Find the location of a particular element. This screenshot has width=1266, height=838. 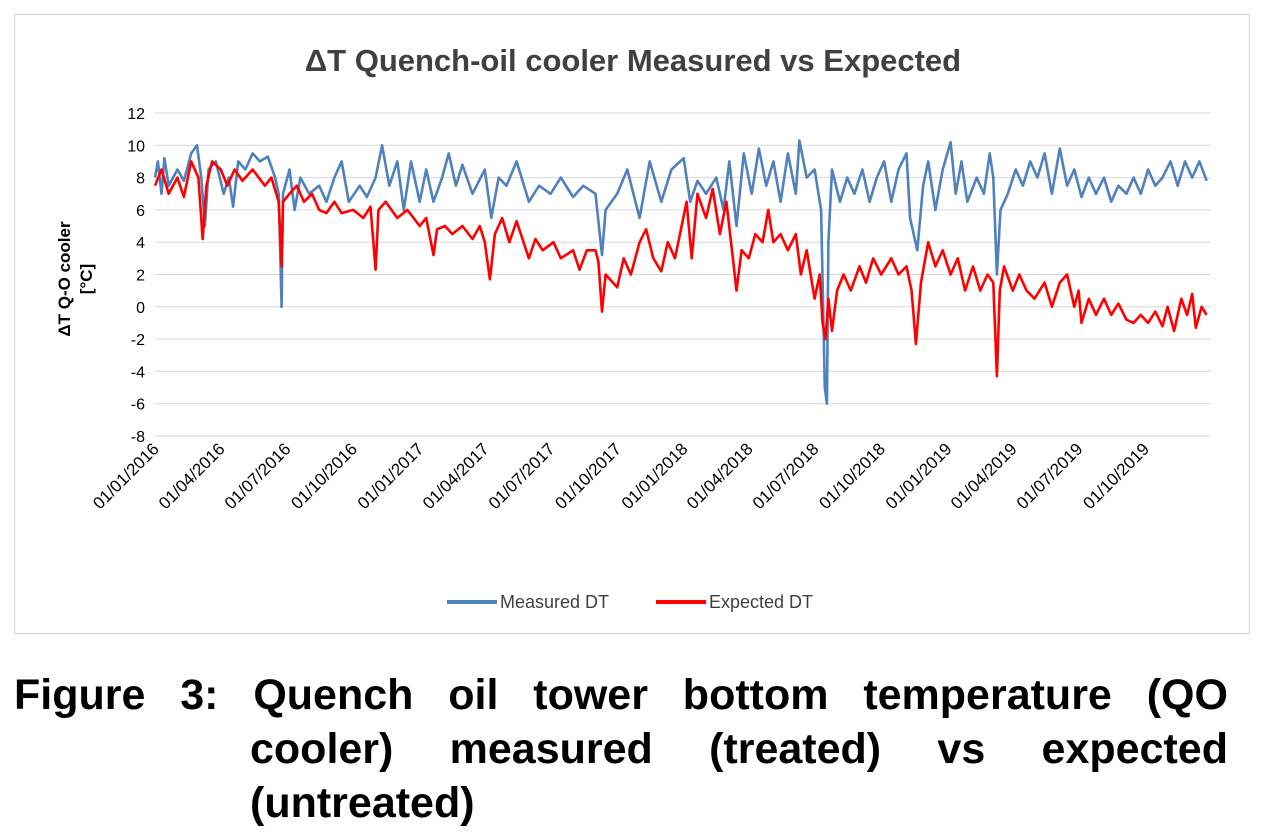

x-tick-label: 01/01/2017 is located at coordinates (391, 476).